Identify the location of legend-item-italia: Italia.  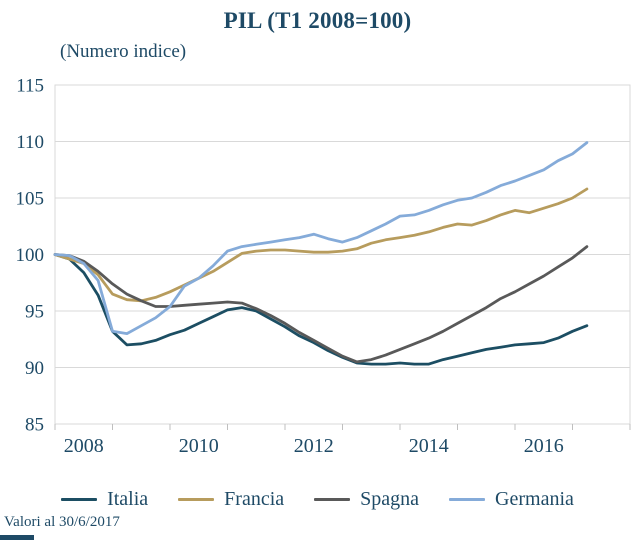
(104, 499).